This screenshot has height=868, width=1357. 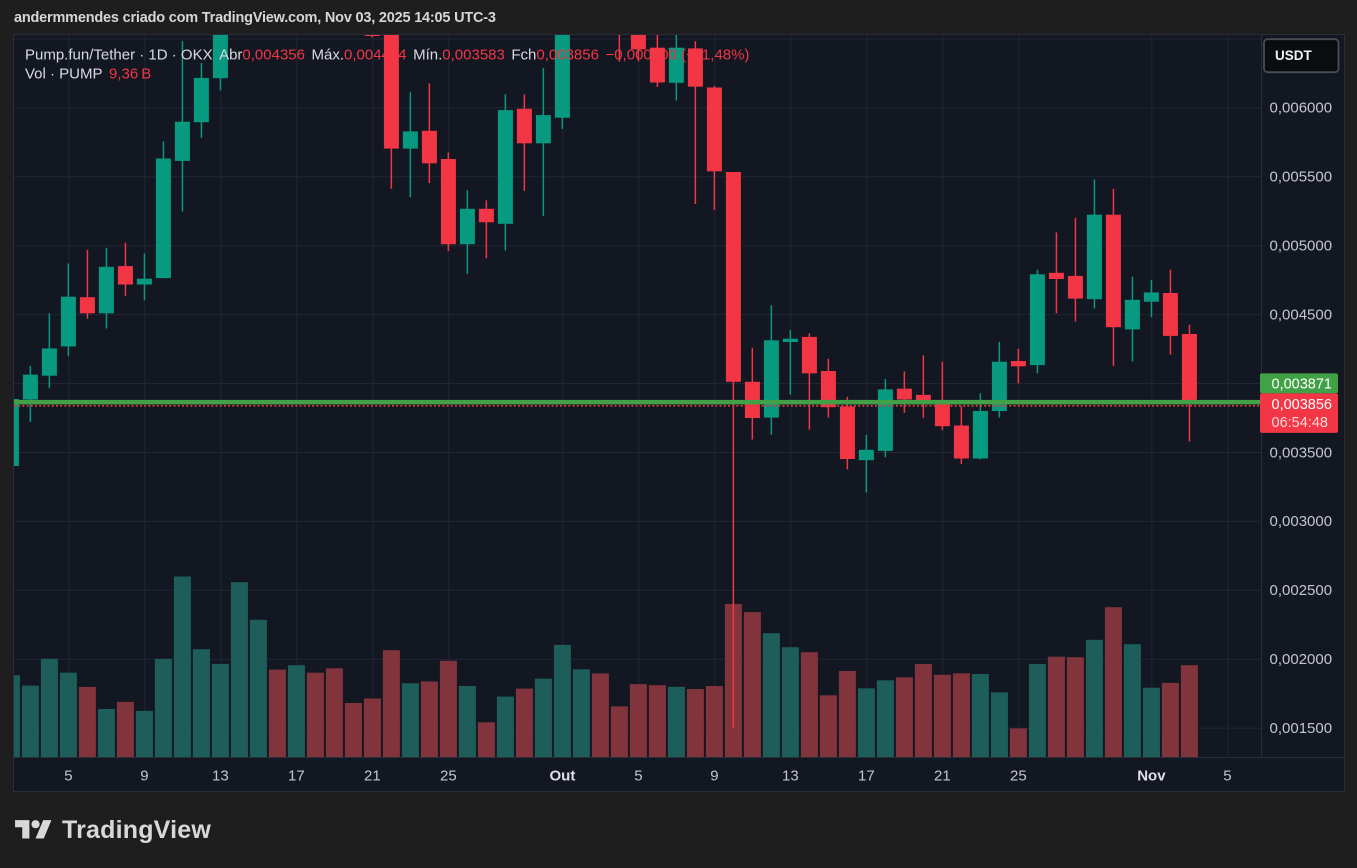 What do you see at coordinates (1294, 55) in the screenshot?
I see `svg-text: USDT` at bounding box center [1294, 55].